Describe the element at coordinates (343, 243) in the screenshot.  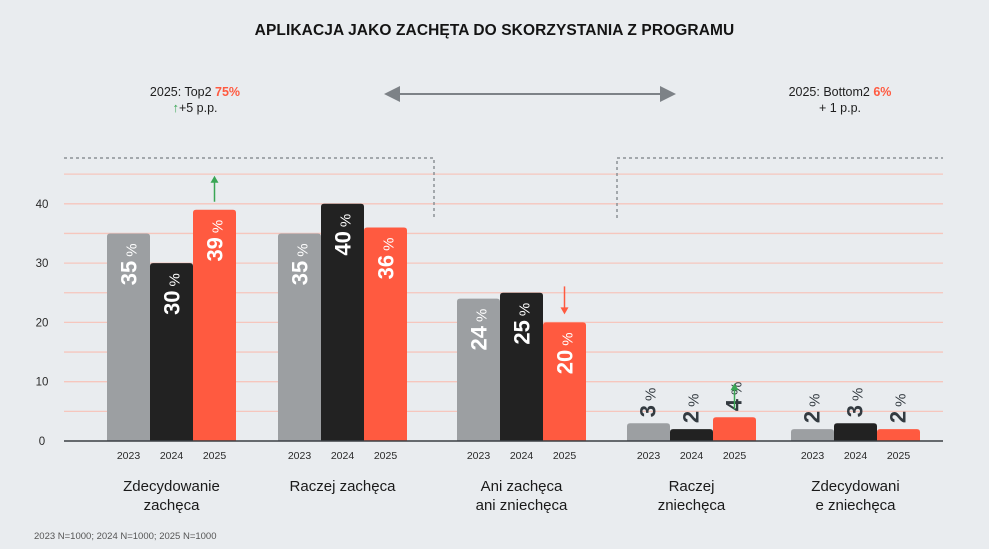
I see `data-label-value: 40` at that location.